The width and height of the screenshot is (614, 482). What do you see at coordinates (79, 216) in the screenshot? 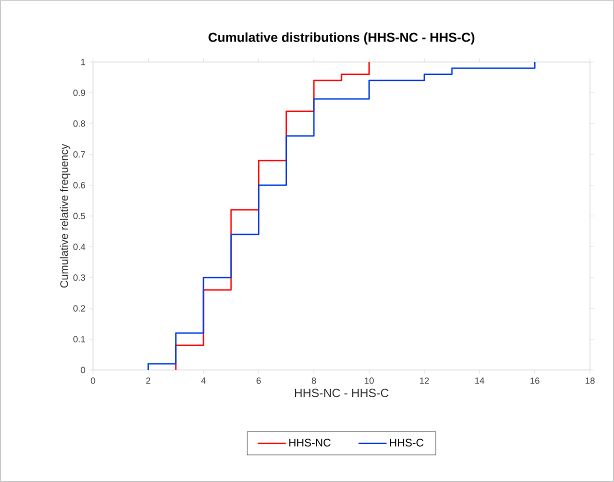
I see `y-tick-label: 0.5` at bounding box center [79, 216].